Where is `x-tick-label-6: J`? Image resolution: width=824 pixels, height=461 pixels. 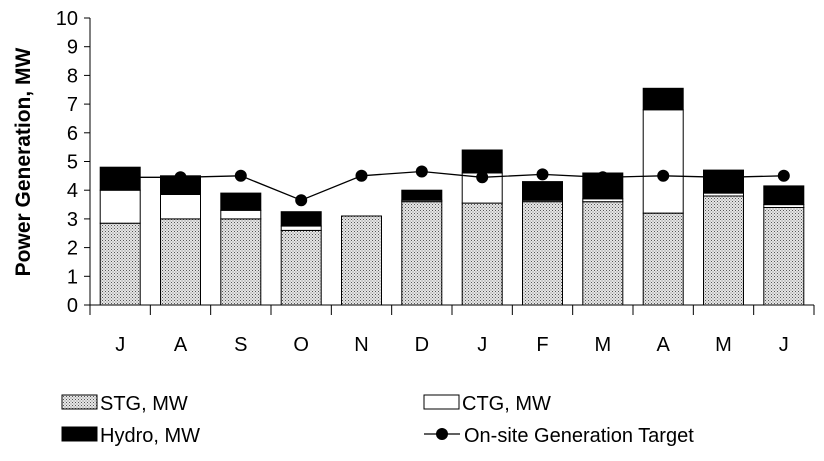 x-tick-label-6: J is located at coordinates (482, 345).